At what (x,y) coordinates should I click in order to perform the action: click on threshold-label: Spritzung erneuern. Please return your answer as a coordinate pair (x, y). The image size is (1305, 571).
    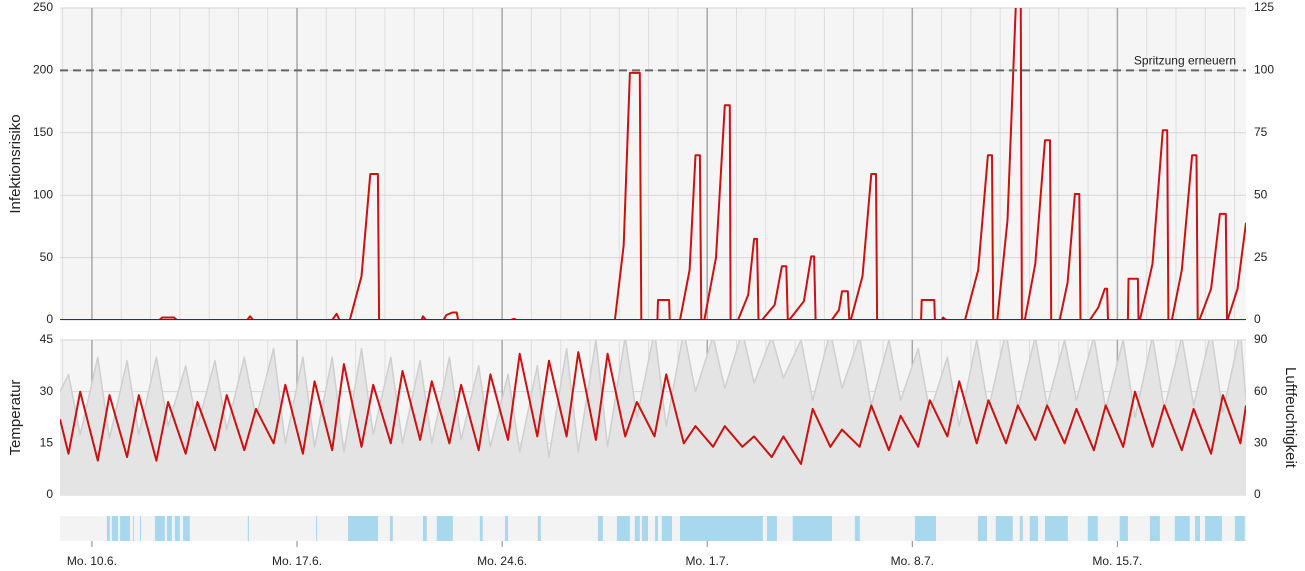
    Looking at the image, I should click on (1185, 61).